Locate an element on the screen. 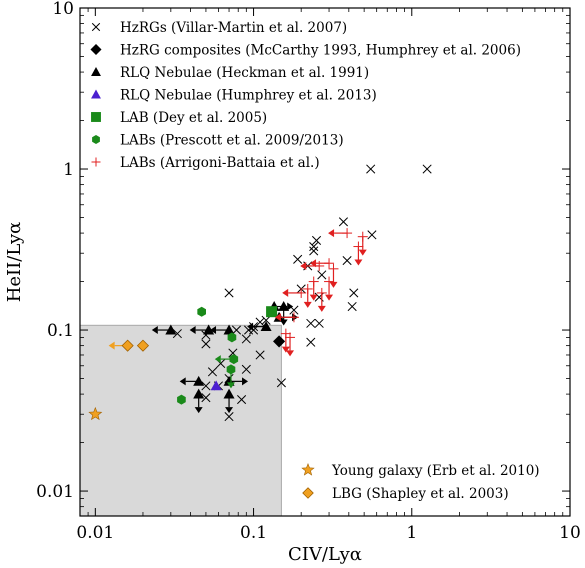 The width and height of the screenshot is (585, 568). legend-label: LBG (Shapley et al. 2003) is located at coordinates (420, 494).